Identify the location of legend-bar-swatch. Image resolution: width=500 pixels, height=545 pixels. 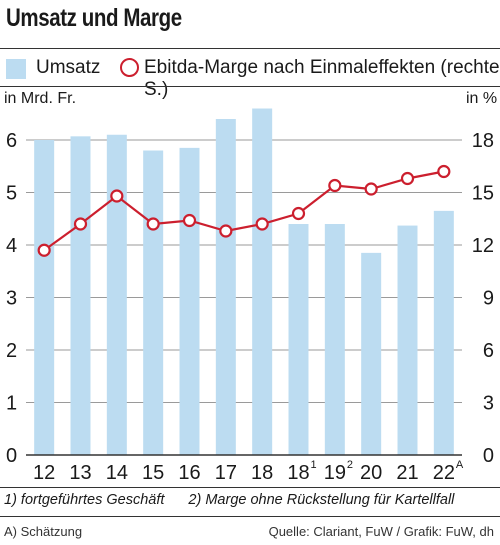
(16, 69).